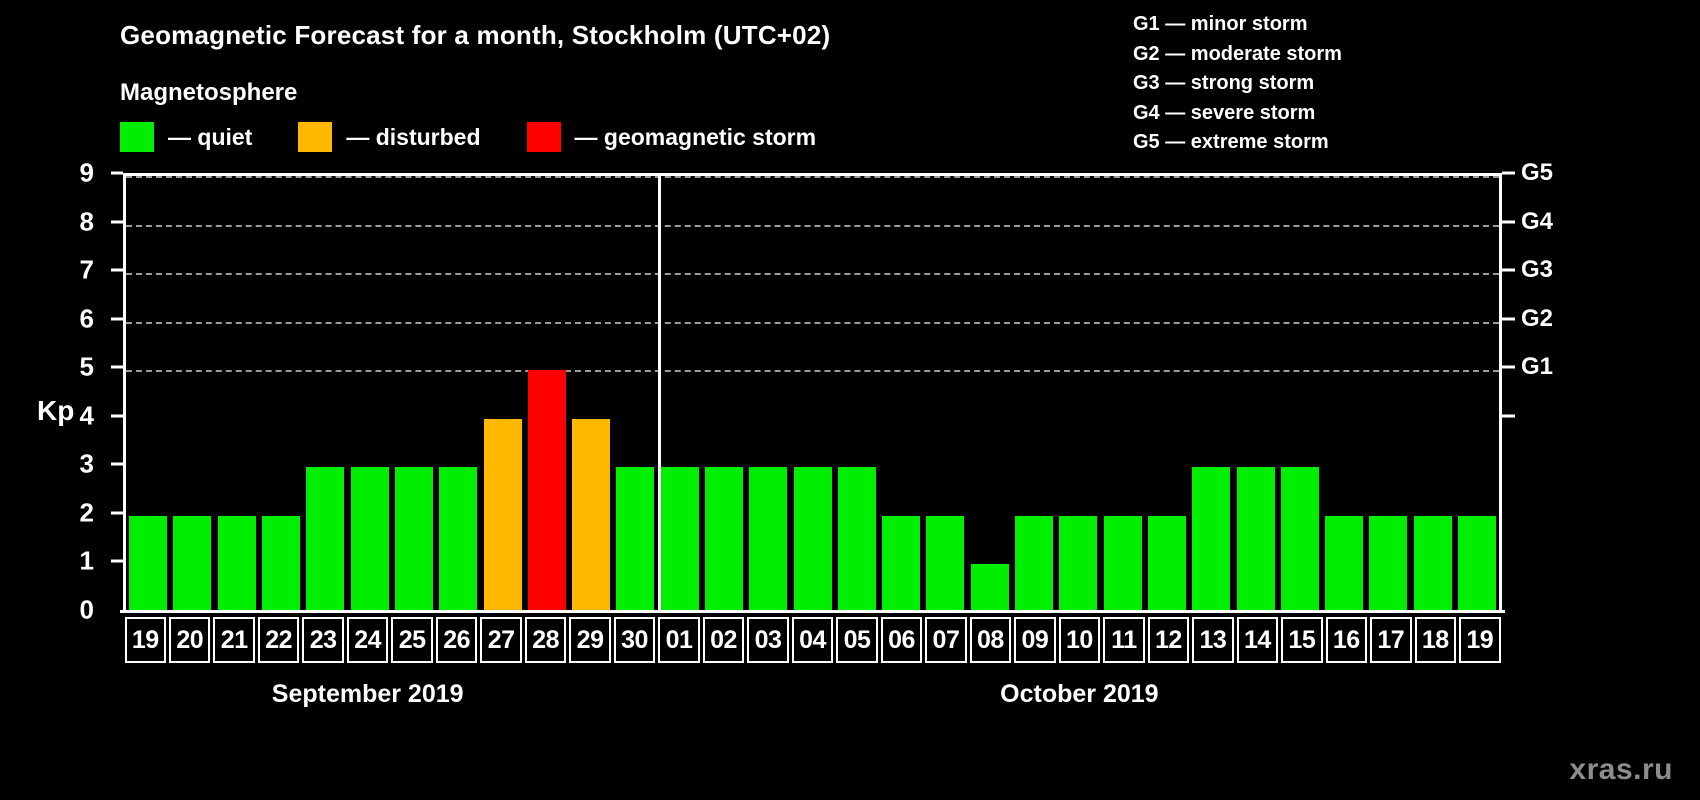 Image resolution: width=1700 pixels, height=800 pixels. What do you see at coordinates (367, 640) in the screenshot?
I see `date-cell-5: 24` at bounding box center [367, 640].